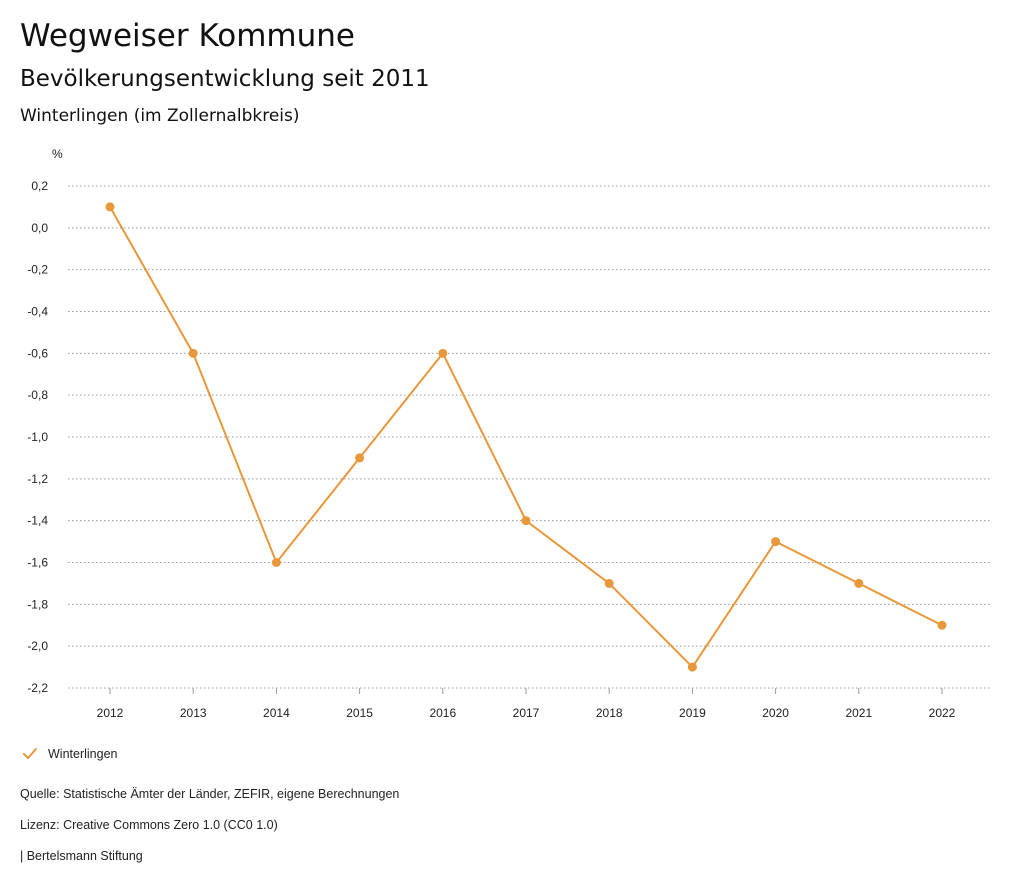 This screenshot has width=1024, height=888. I want to click on x-tick-label: 2012, so click(110, 713).